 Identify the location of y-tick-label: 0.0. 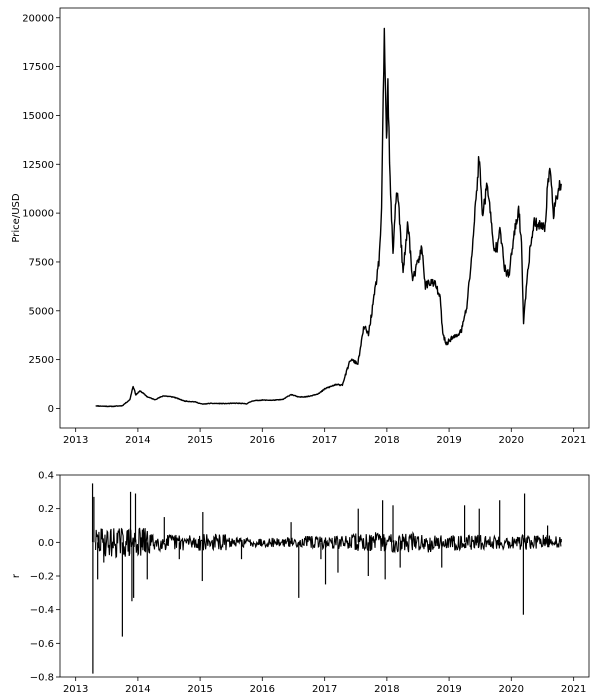
(46, 543).